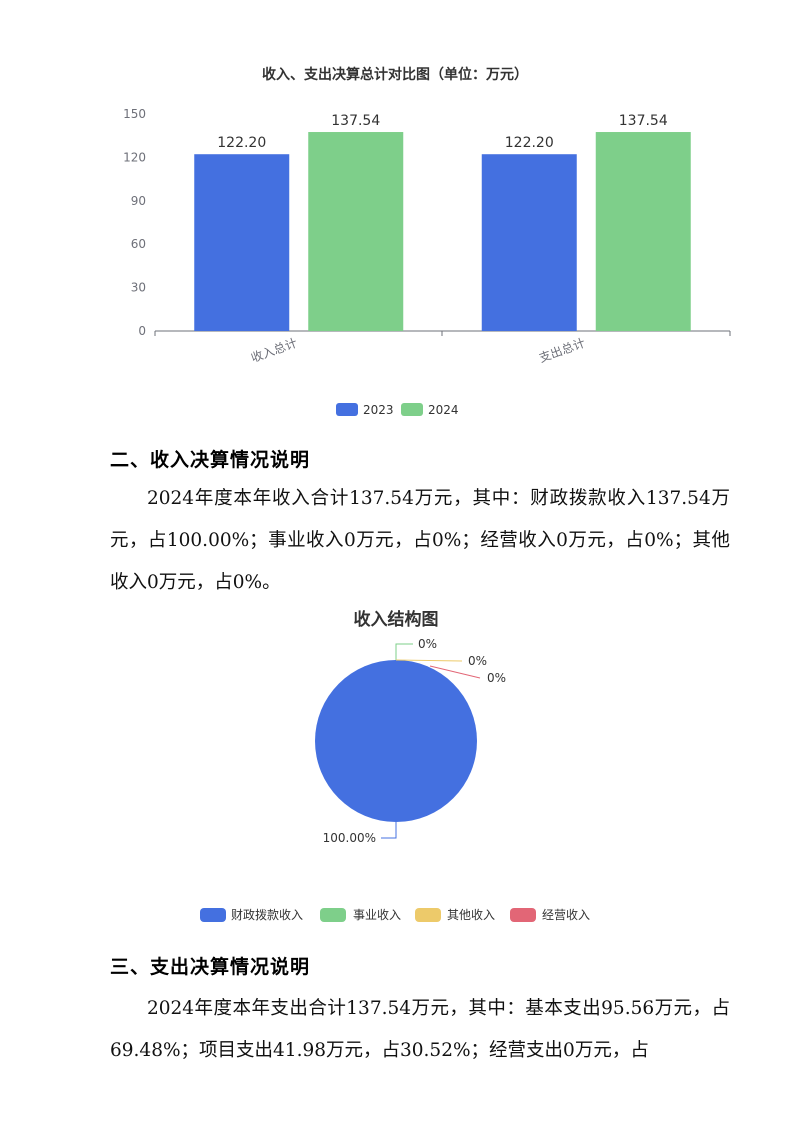 The image size is (793, 1122). What do you see at coordinates (455, 672) in the screenshot?
I see `label-line-经营收入` at bounding box center [455, 672].